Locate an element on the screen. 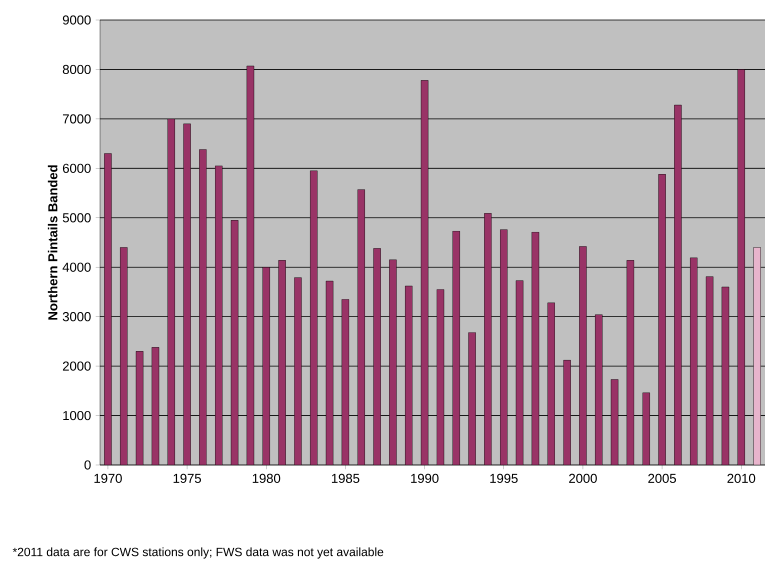 The width and height of the screenshot is (779, 567). x-tick-label: 1995 is located at coordinates (504, 478).